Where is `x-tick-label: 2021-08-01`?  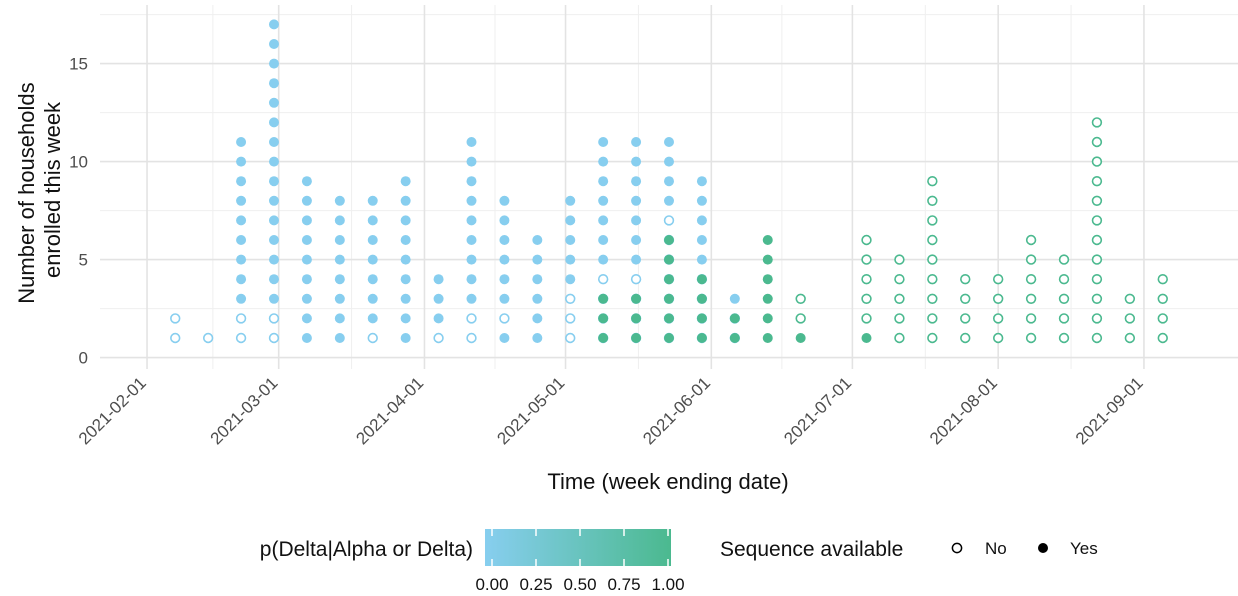 x-tick-label: 2021-08-01 is located at coordinates (963, 410).